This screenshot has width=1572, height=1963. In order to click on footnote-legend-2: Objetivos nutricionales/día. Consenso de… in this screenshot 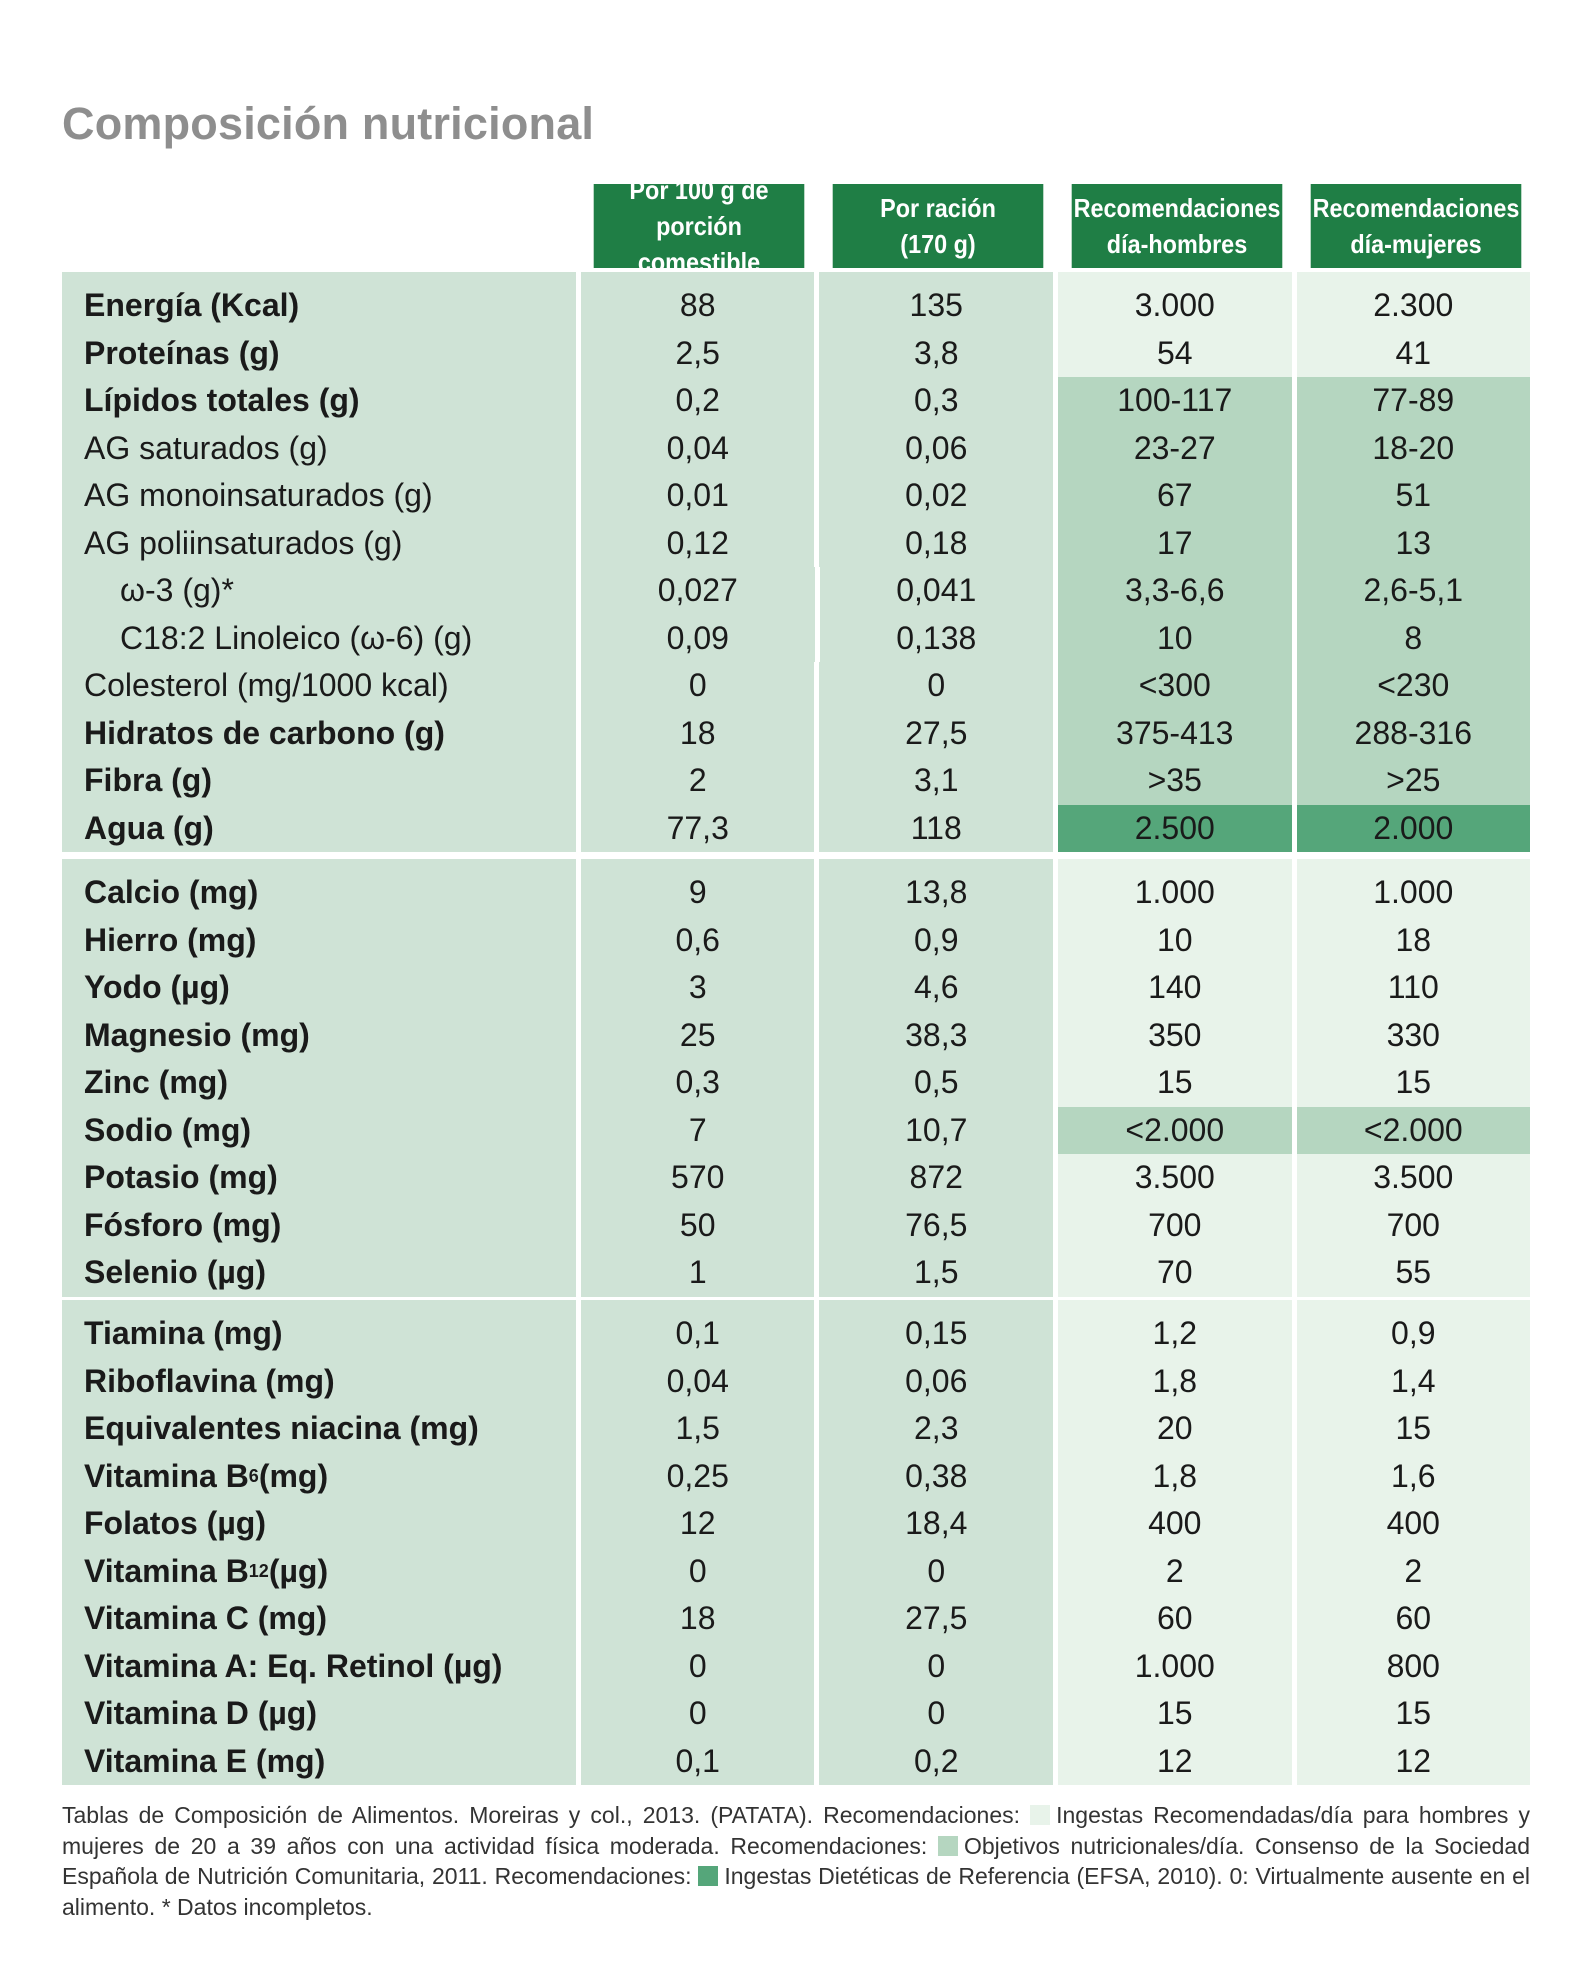, I will do `click(796, 1861)`.